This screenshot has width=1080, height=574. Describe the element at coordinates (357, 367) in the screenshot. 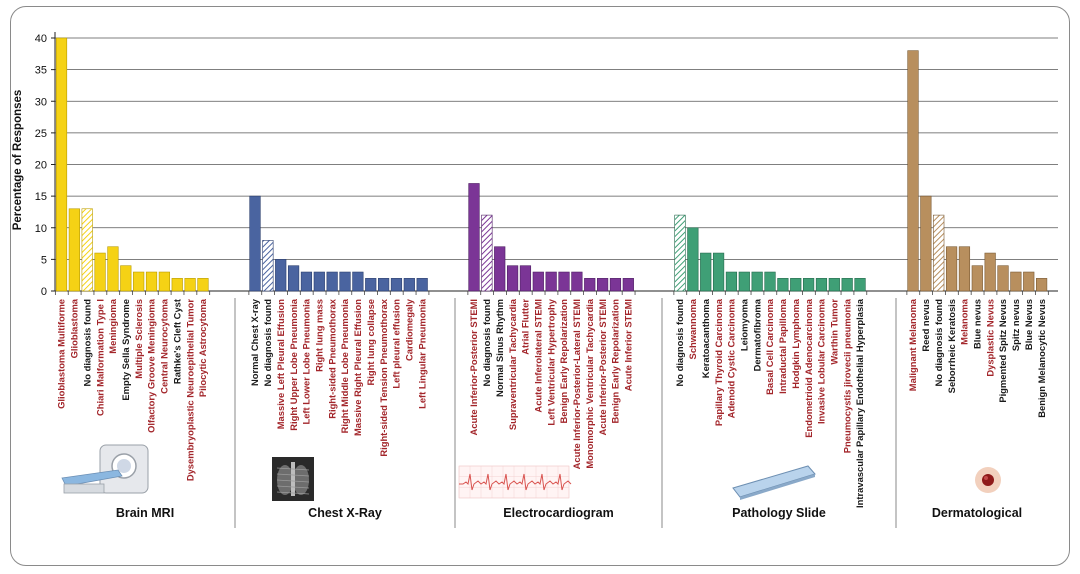

I see `category-label: Massive Right Pleural Effusion` at that location.